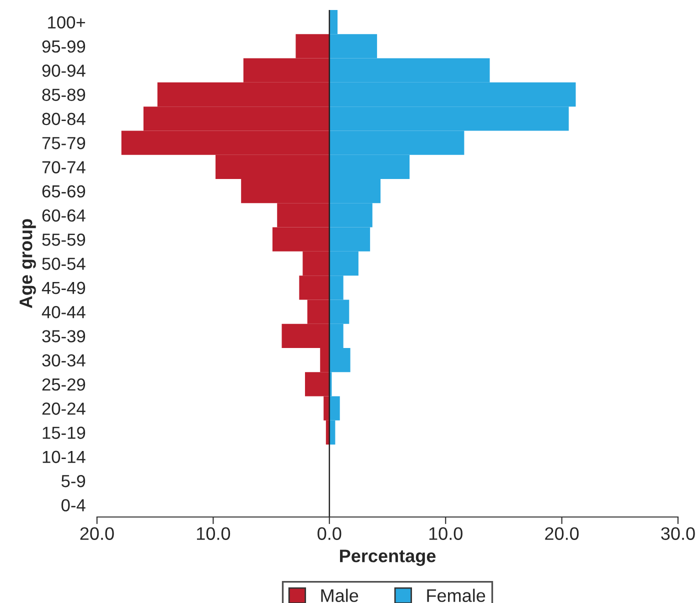 The image size is (697, 603). I want to click on y-tick-label: 0-4, so click(73, 505).